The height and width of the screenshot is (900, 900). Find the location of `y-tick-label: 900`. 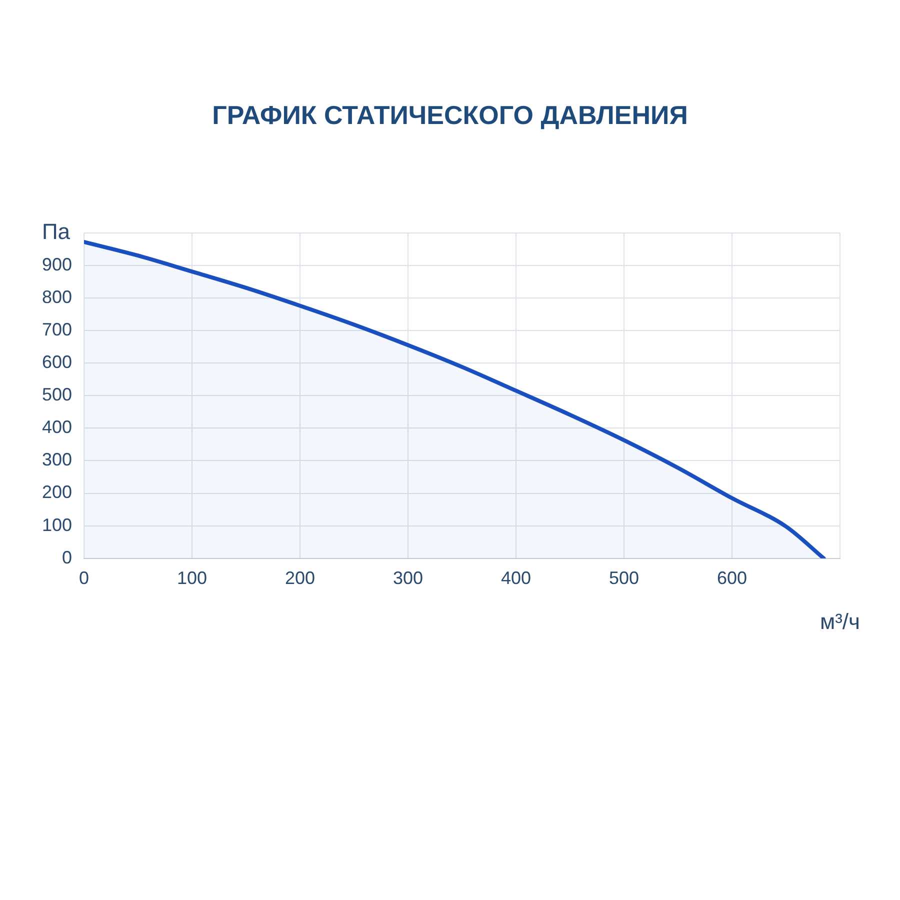

y-tick-label: 900 is located at coordinates (57, 264).